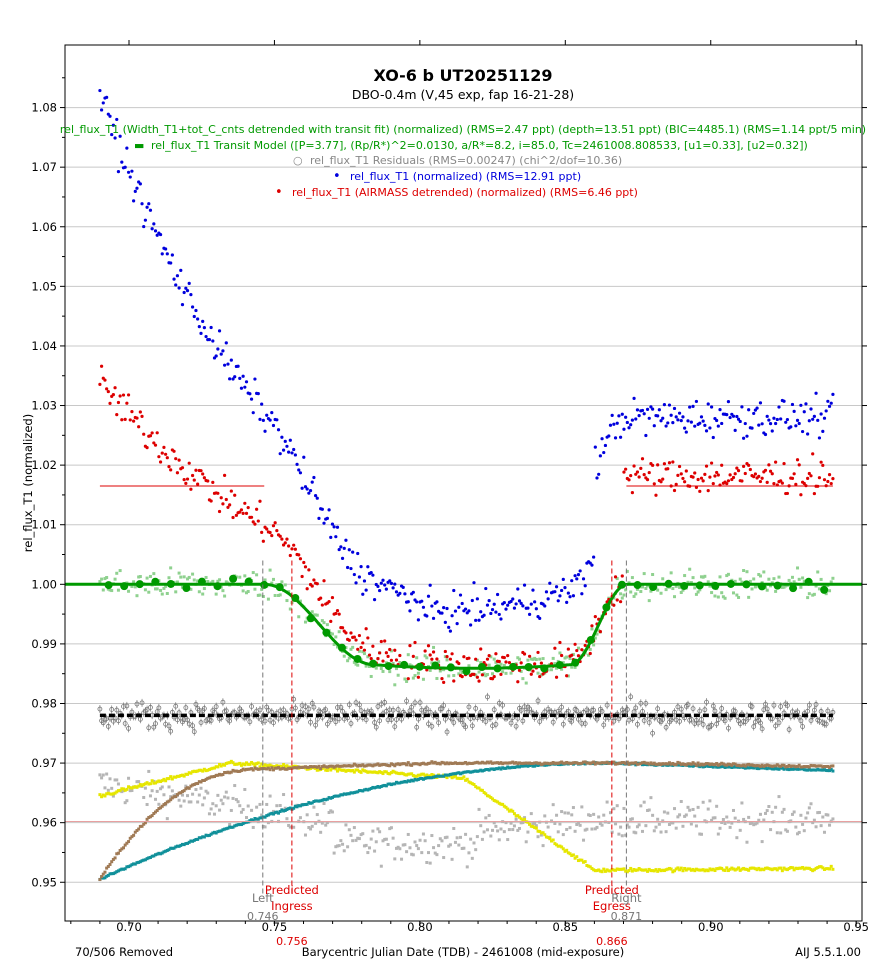  I want to click on binned-point, so click(264, 584).